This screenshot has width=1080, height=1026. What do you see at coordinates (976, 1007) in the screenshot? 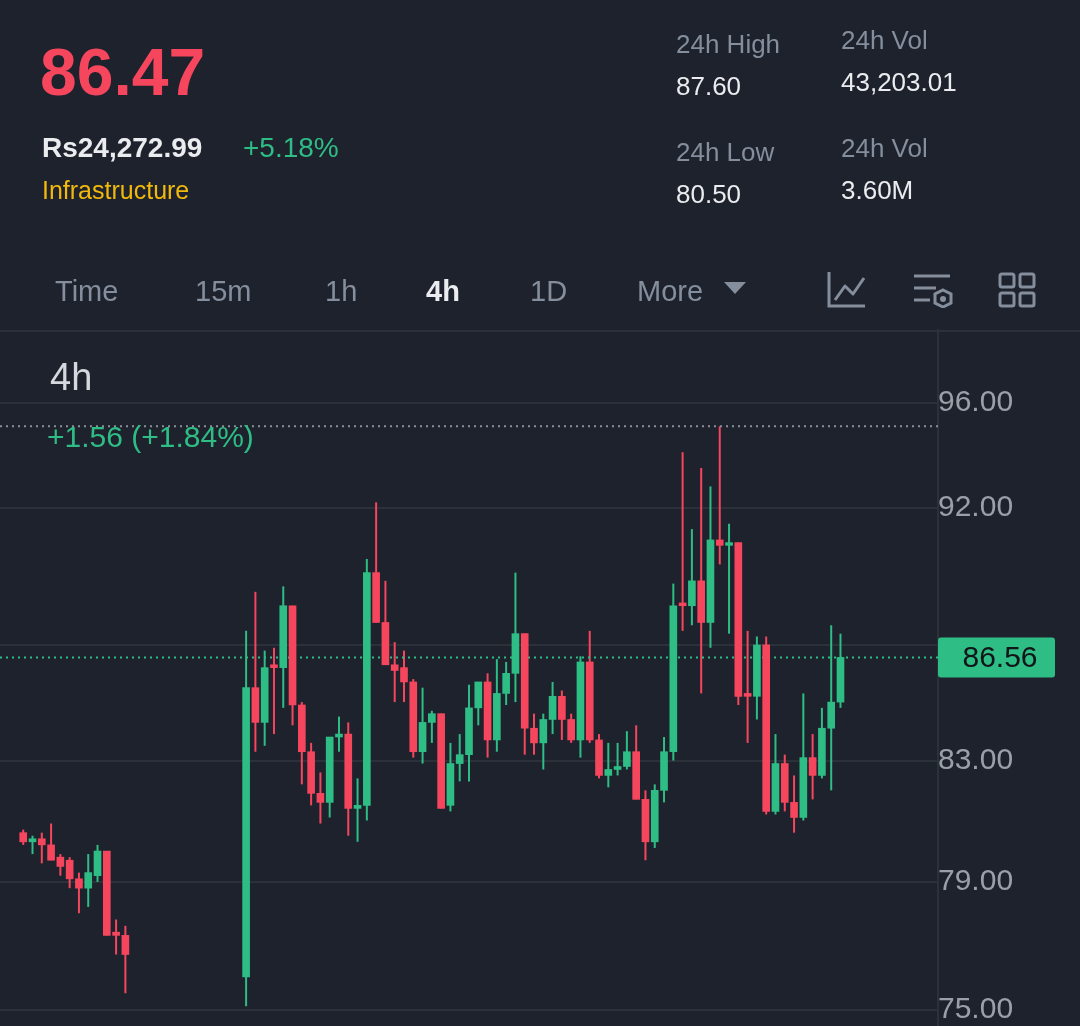
I see `y-tick-label: 75.00` at bounding box center [976, 1007].